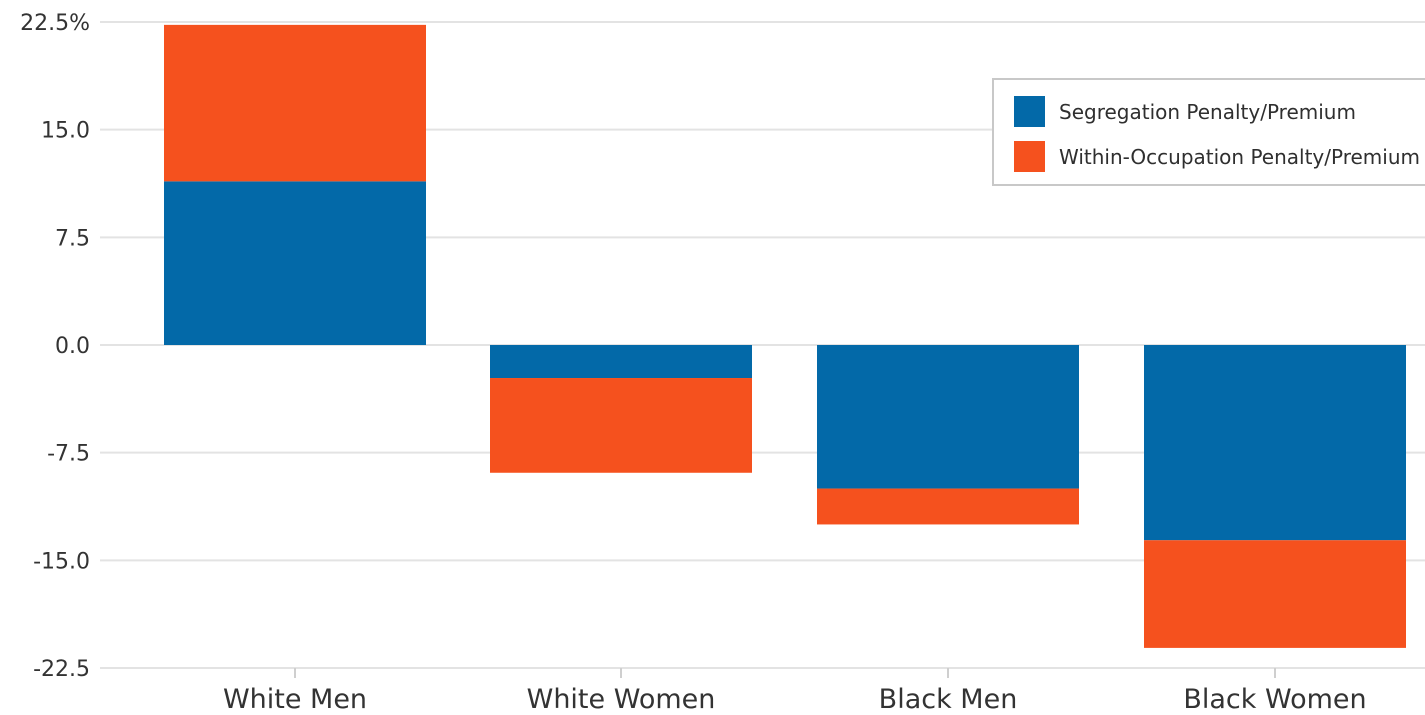  I want to click on legend-label-within-occupation: Within-Occupation Penalty/Premium, so click(1239, 156).